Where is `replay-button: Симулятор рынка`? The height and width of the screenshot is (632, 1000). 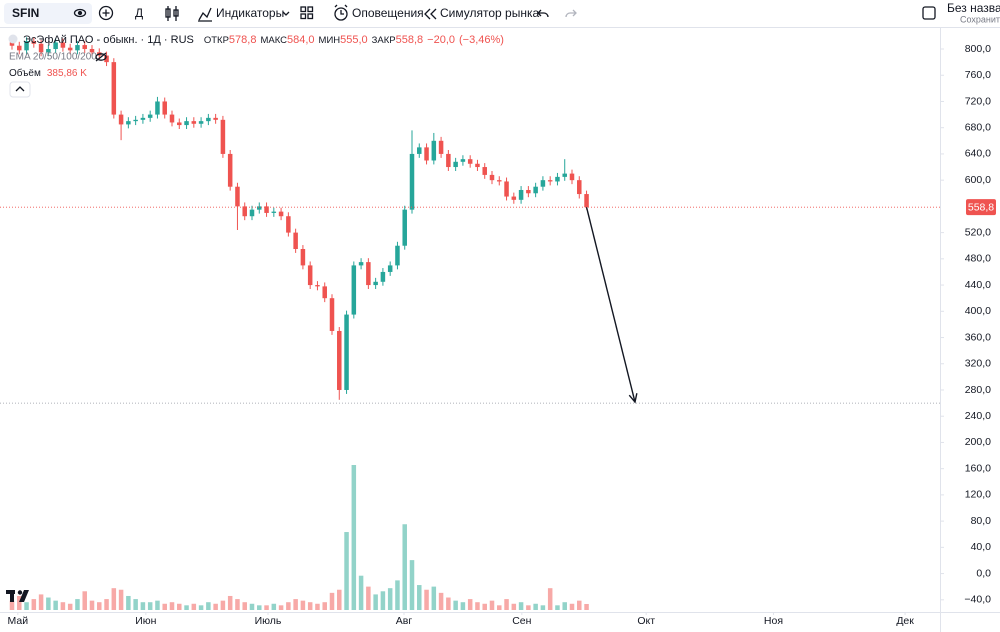 replay-button: Симулятор рынка is located at coordinates (489, 13).